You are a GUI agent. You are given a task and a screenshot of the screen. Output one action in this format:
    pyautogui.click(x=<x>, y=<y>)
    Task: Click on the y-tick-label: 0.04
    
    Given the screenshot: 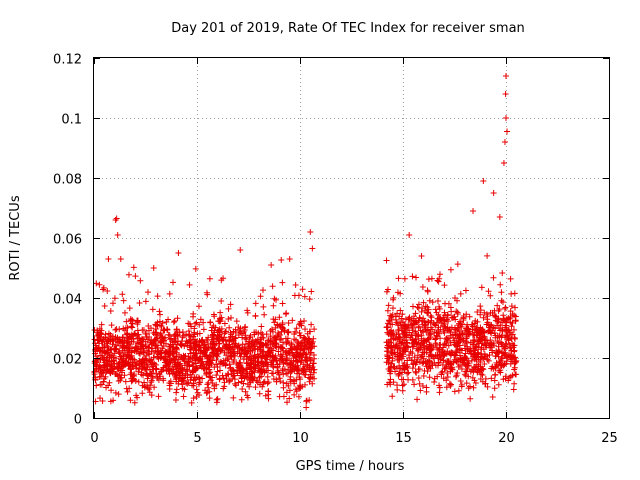 What is the action you would take?
    pyautogui.click(x=67, y=300)
    